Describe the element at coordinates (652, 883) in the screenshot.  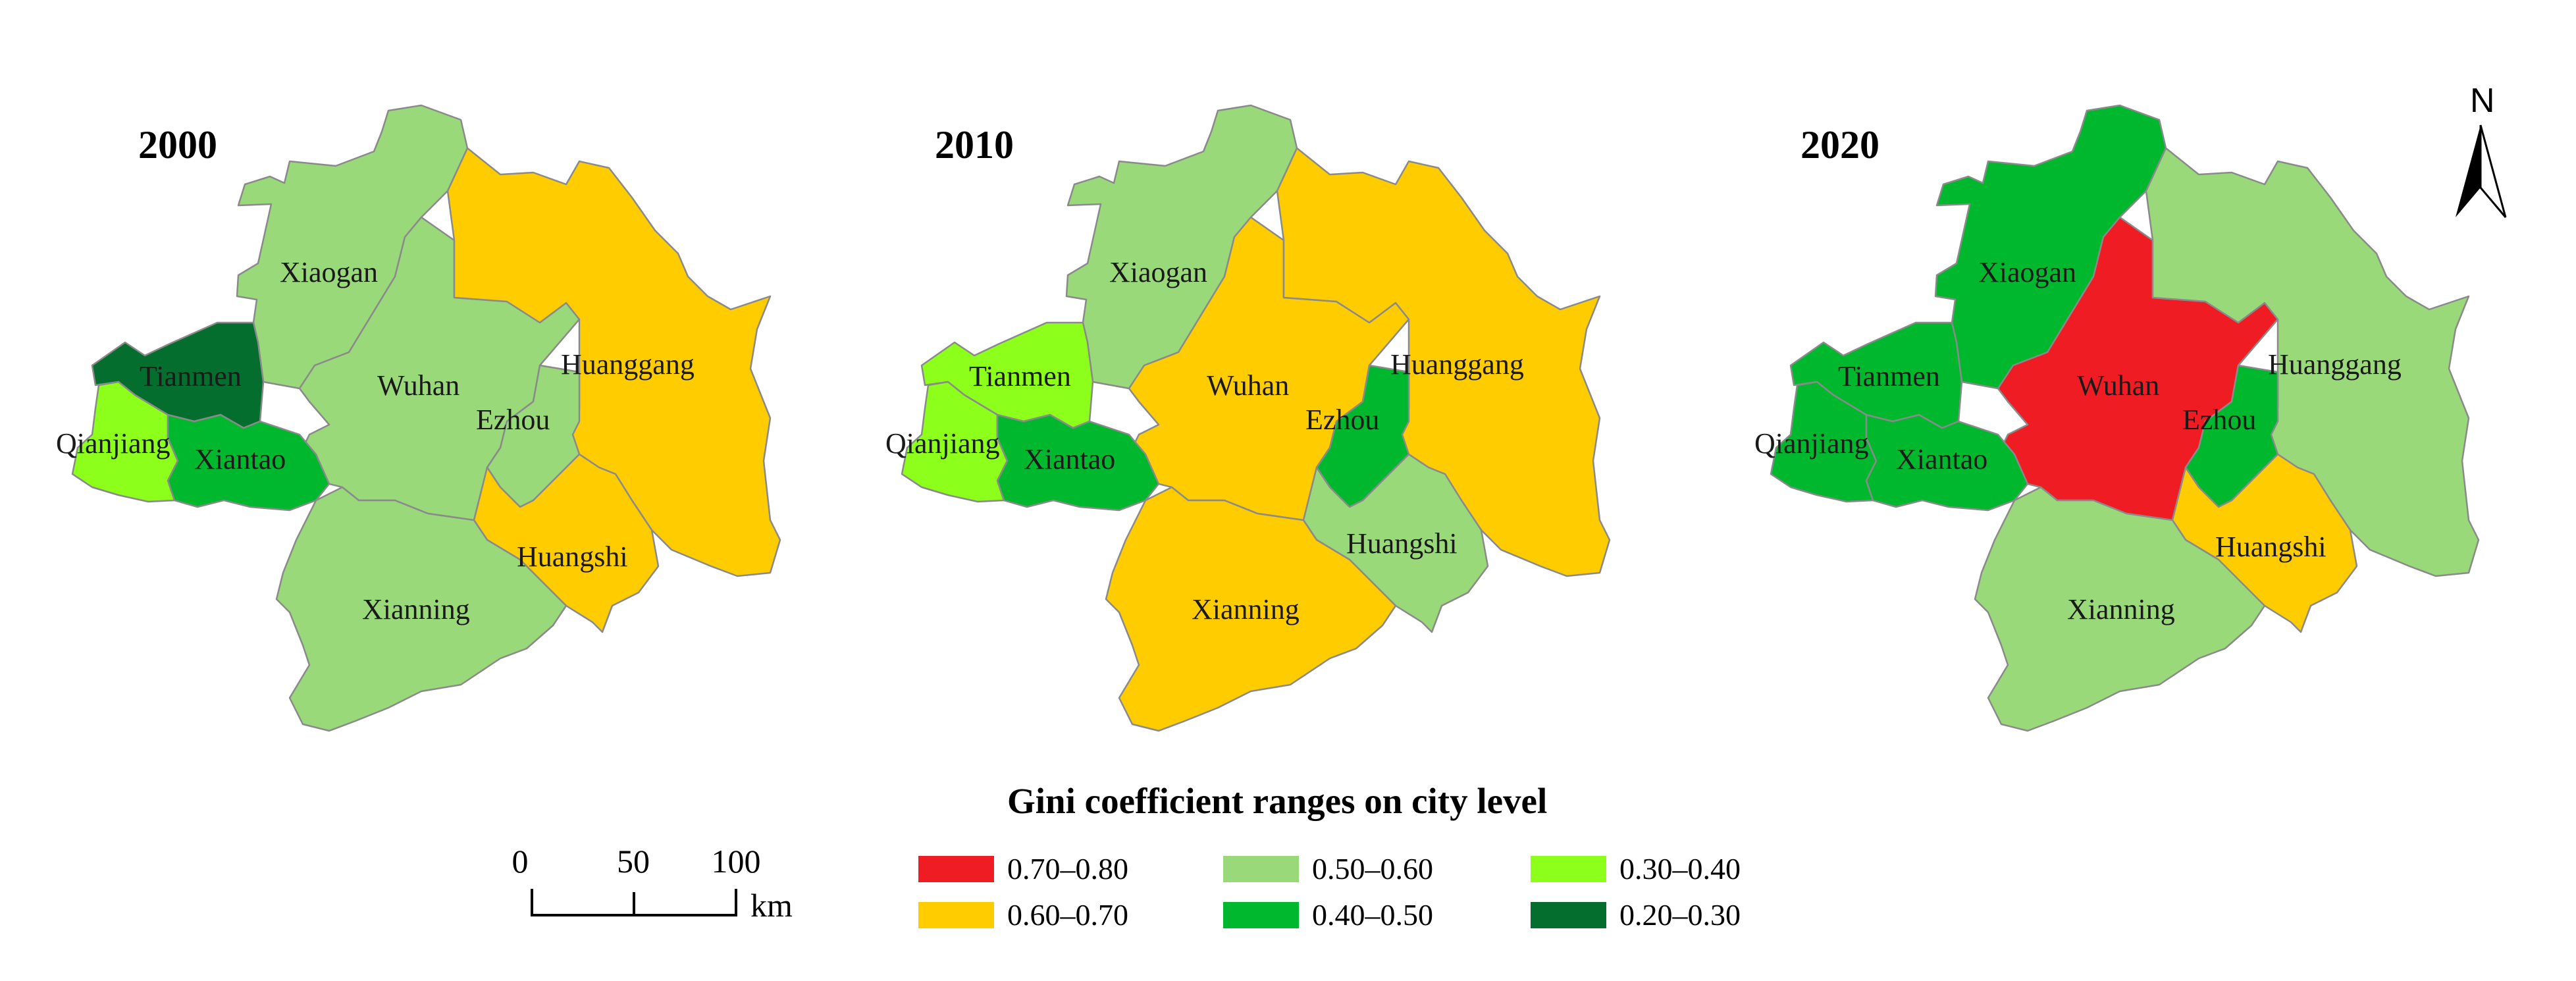
I see `scale-bar: 0 50 100 km` at that location.